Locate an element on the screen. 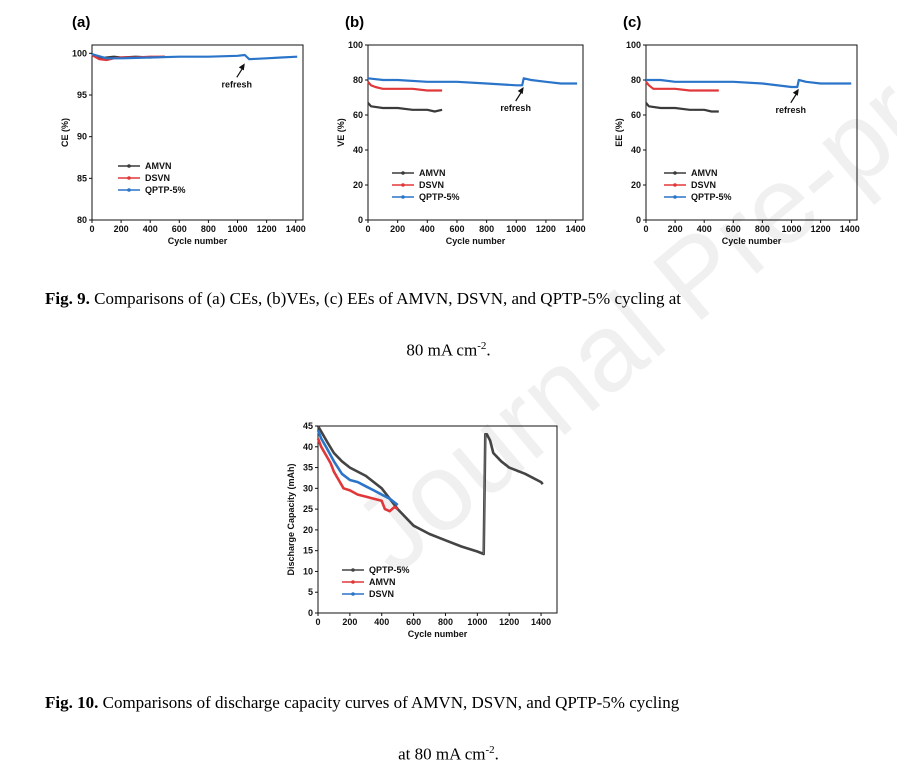 The height and width of the screenshot is (777, 897). panel-label: (b) is located at coordinates (354, 22).